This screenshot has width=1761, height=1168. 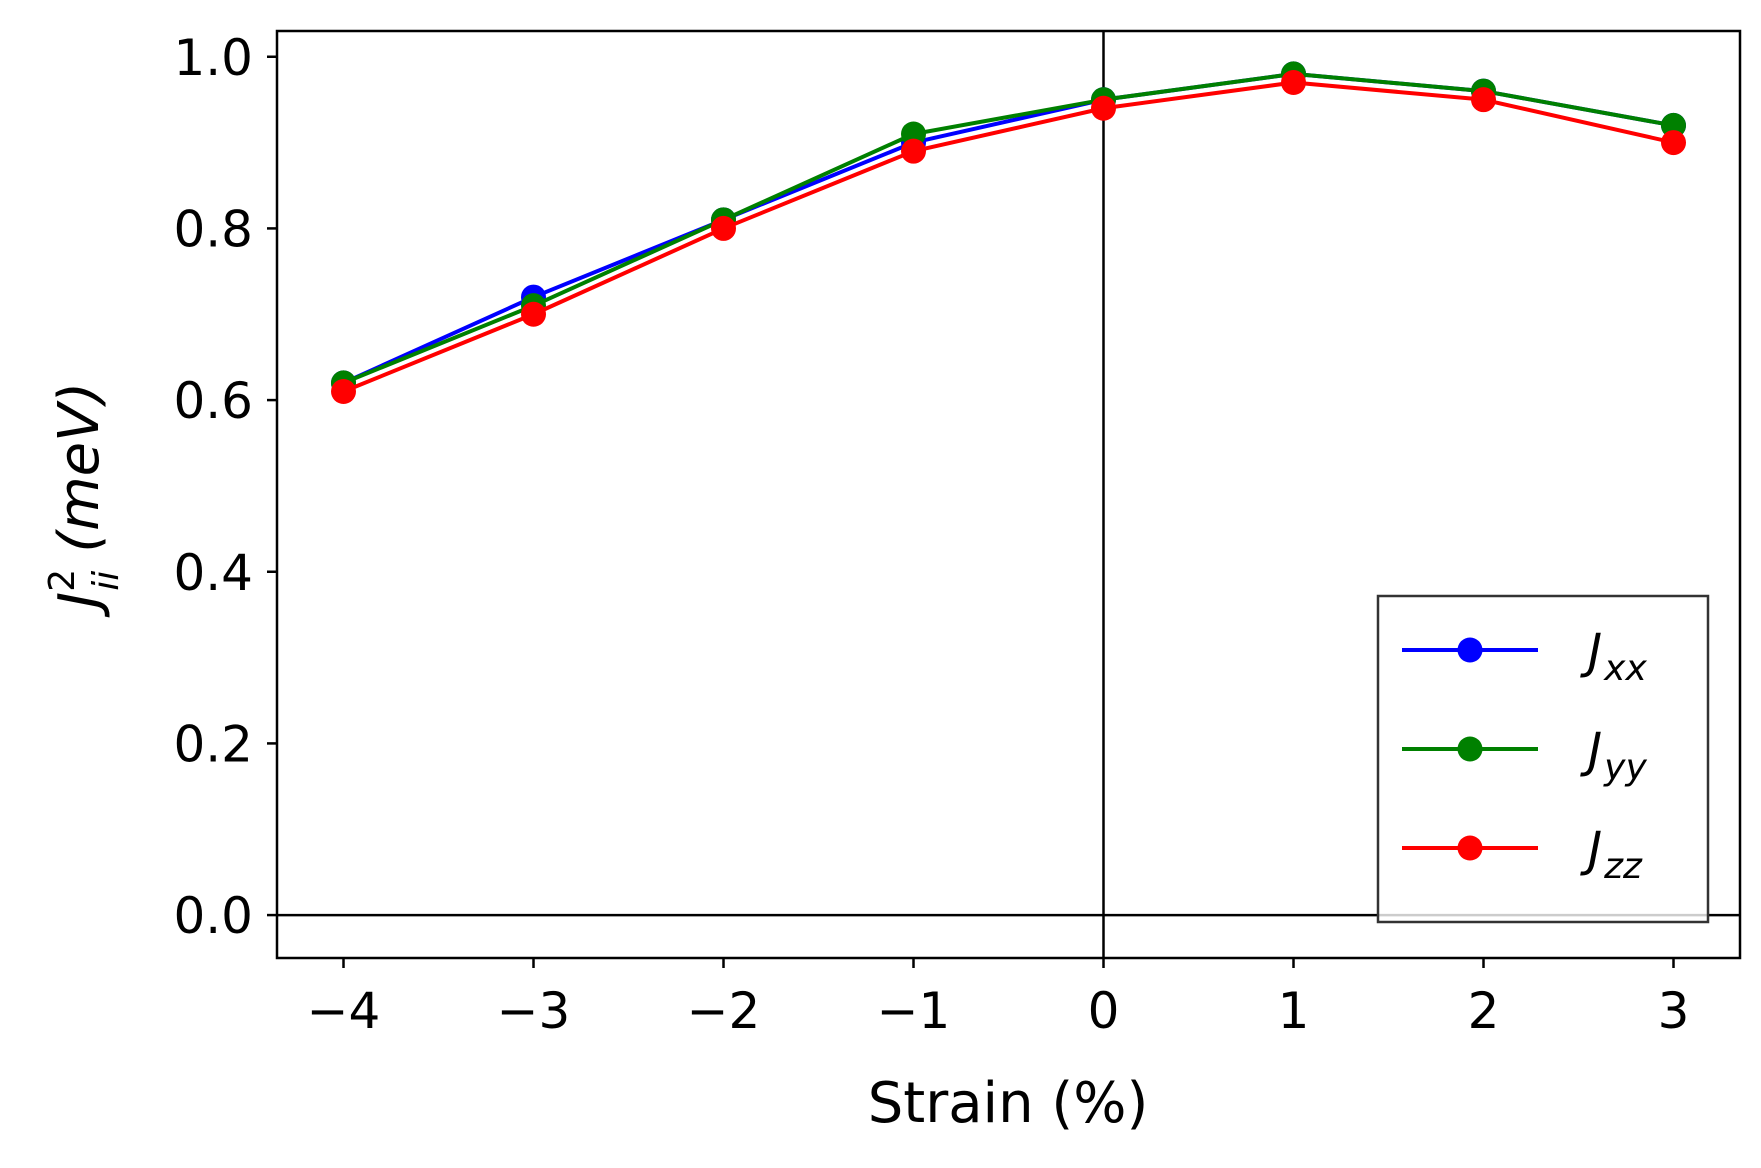 What do you see at coordinates (1470, 650) in the screenshot?
I see `legend-marker-jxx` at bounding box center [1470, 650].